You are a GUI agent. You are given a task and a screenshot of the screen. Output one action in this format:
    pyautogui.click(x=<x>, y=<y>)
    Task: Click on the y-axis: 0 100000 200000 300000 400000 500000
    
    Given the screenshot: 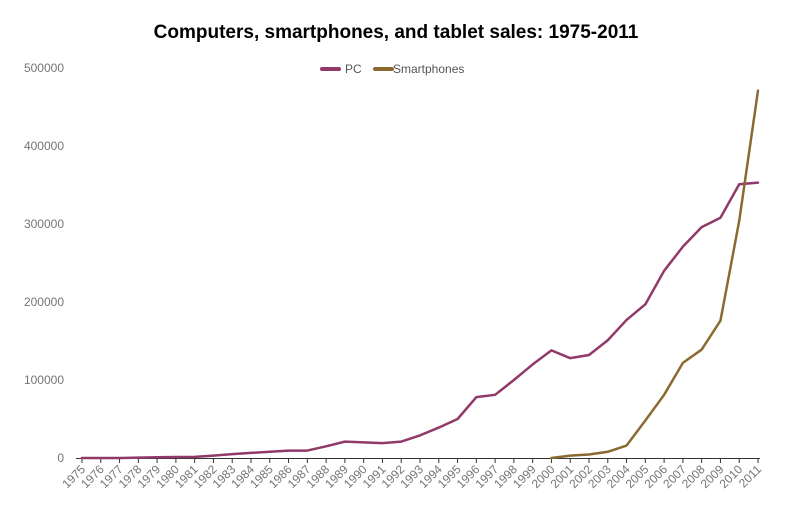 What is the action you would take?
    pyautogui.click(x=44, y=263)
    